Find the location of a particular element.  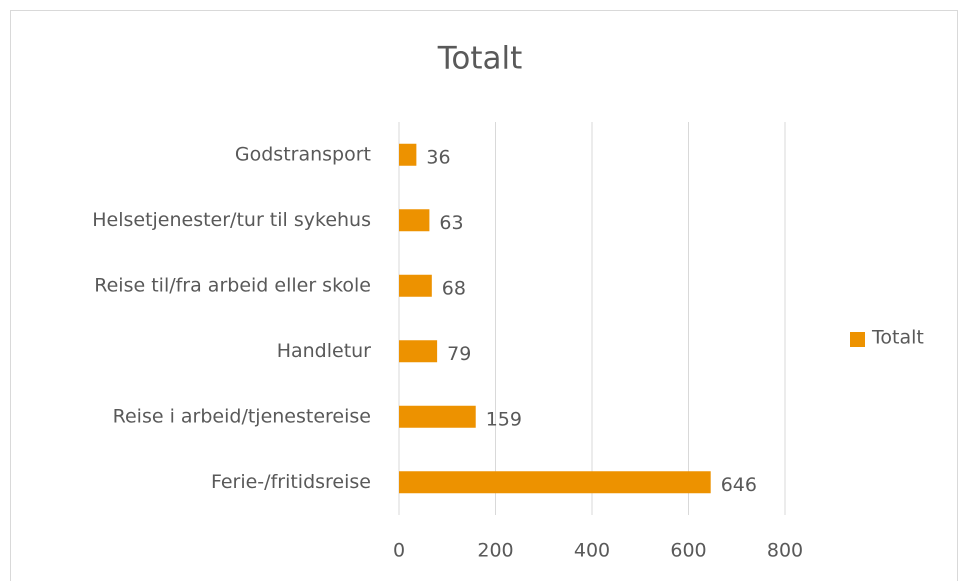

data-label: 646 is located at coordinates (739, 485).